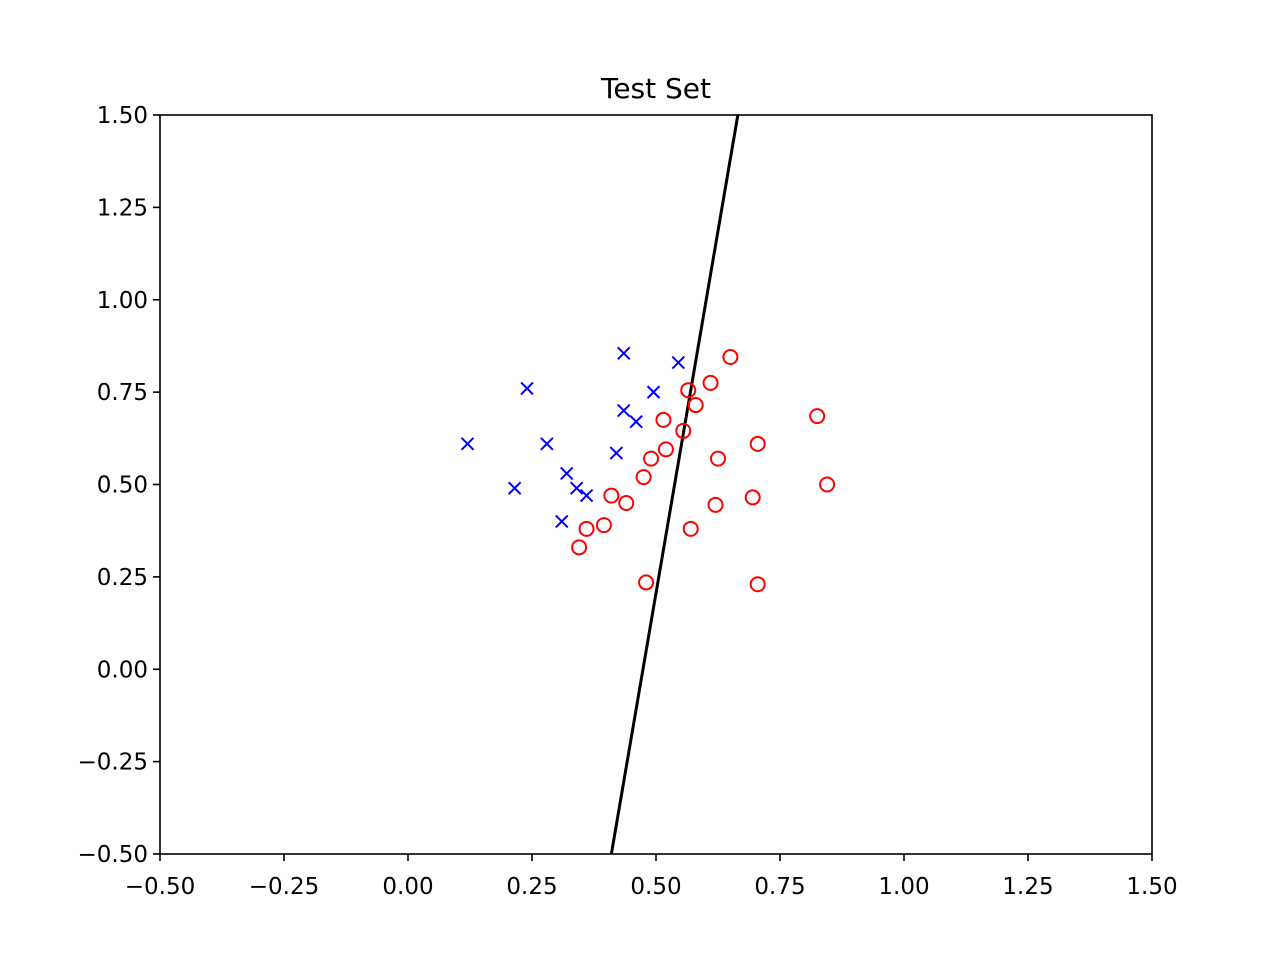 This screenshot has width=1280, height=960. I want to click on y-tick-label: 1.25, so click(122, 208).